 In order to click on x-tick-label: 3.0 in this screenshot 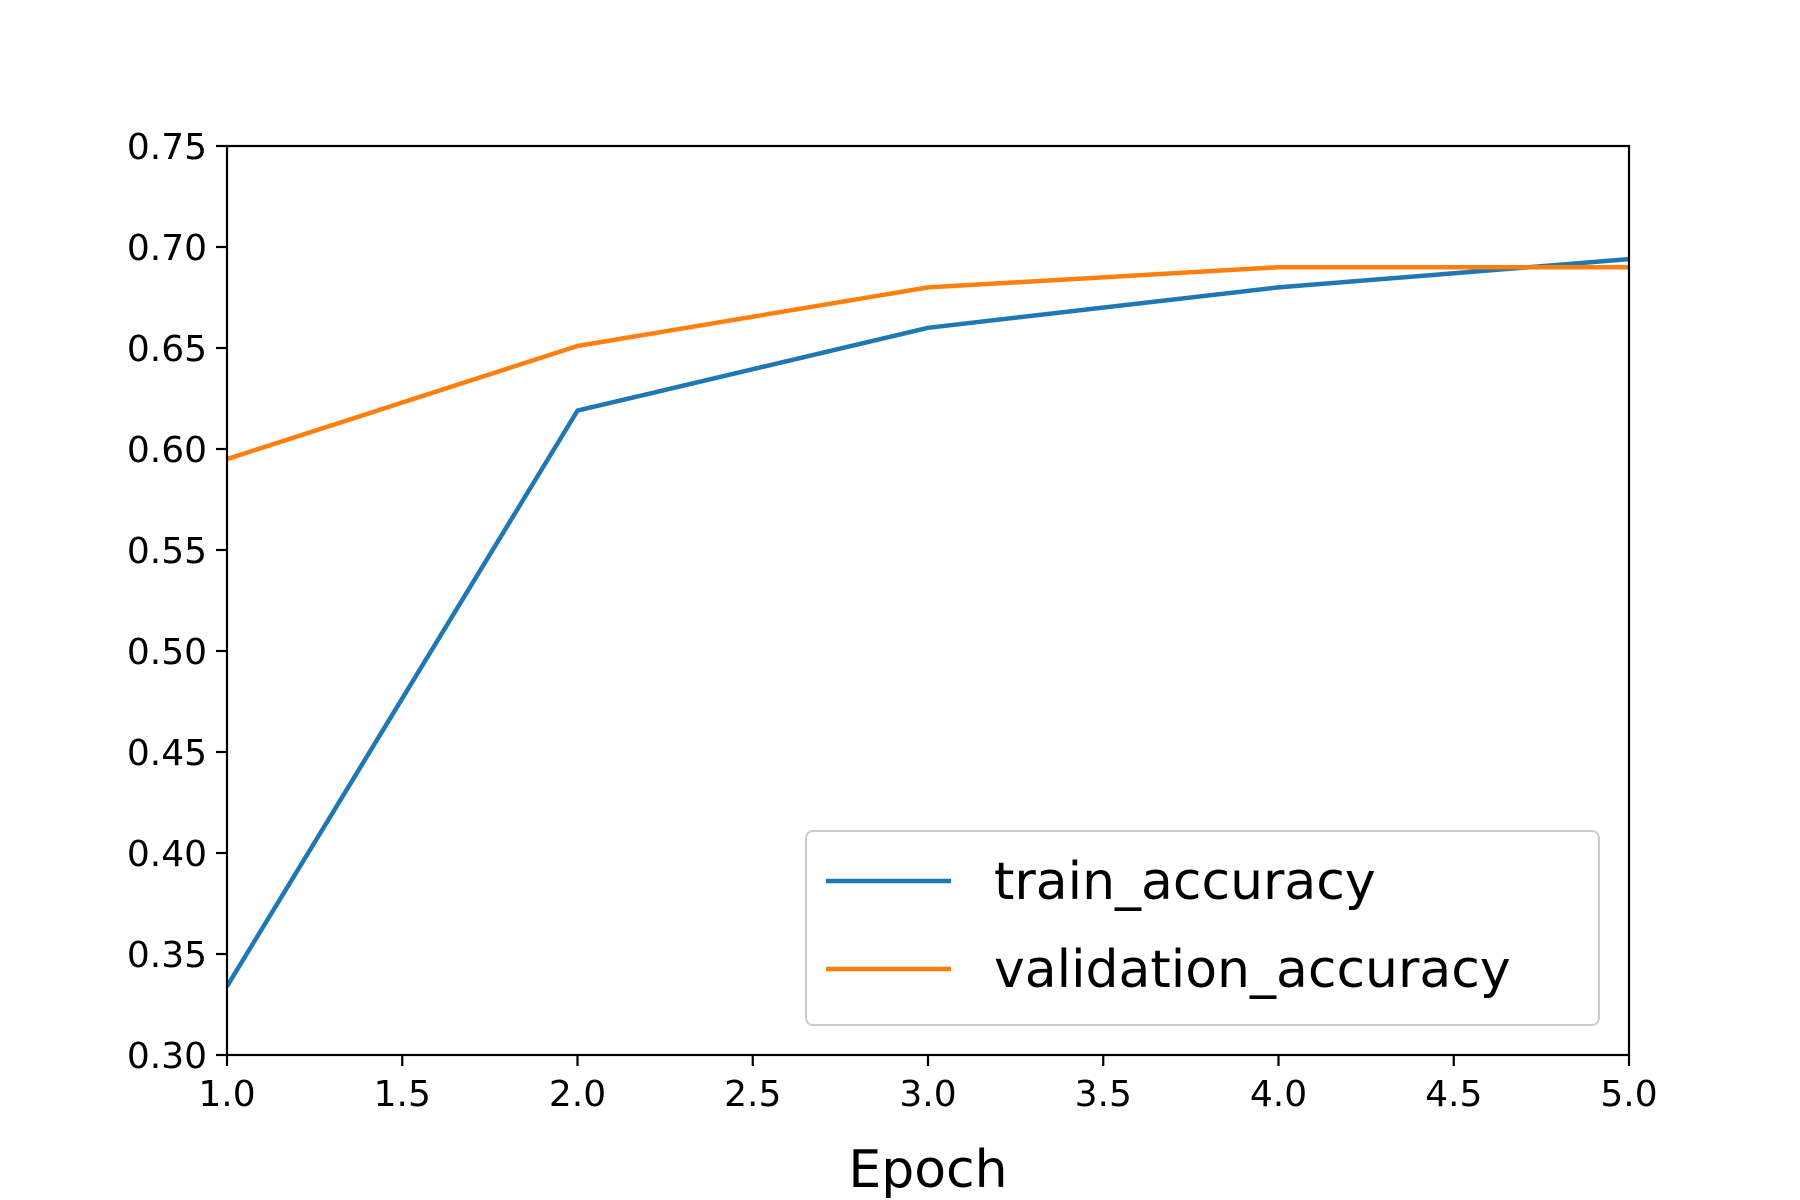, I will do `click(927, 1094)`.